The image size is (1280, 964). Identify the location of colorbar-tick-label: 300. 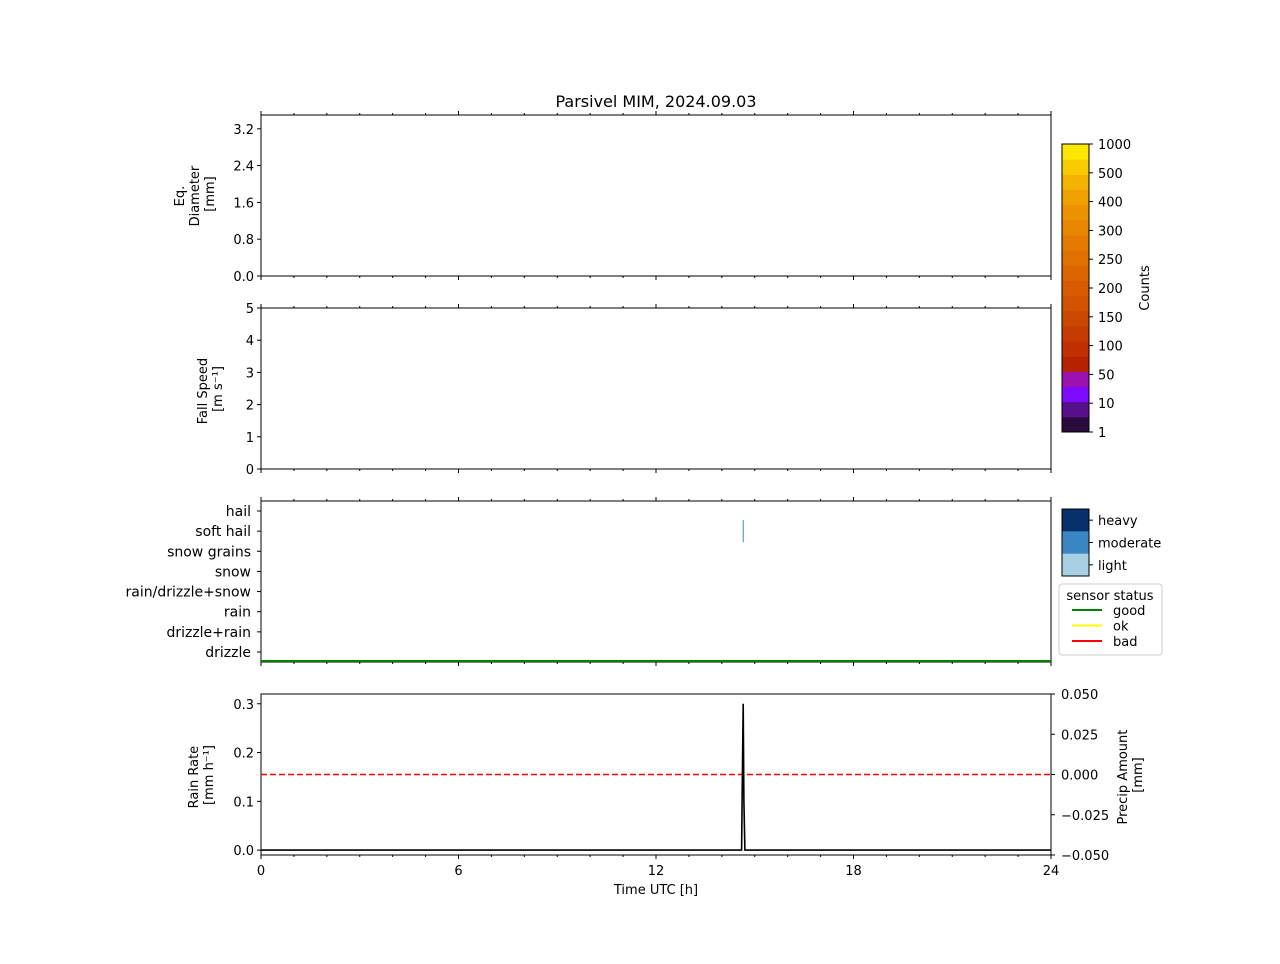
(1110, 231).